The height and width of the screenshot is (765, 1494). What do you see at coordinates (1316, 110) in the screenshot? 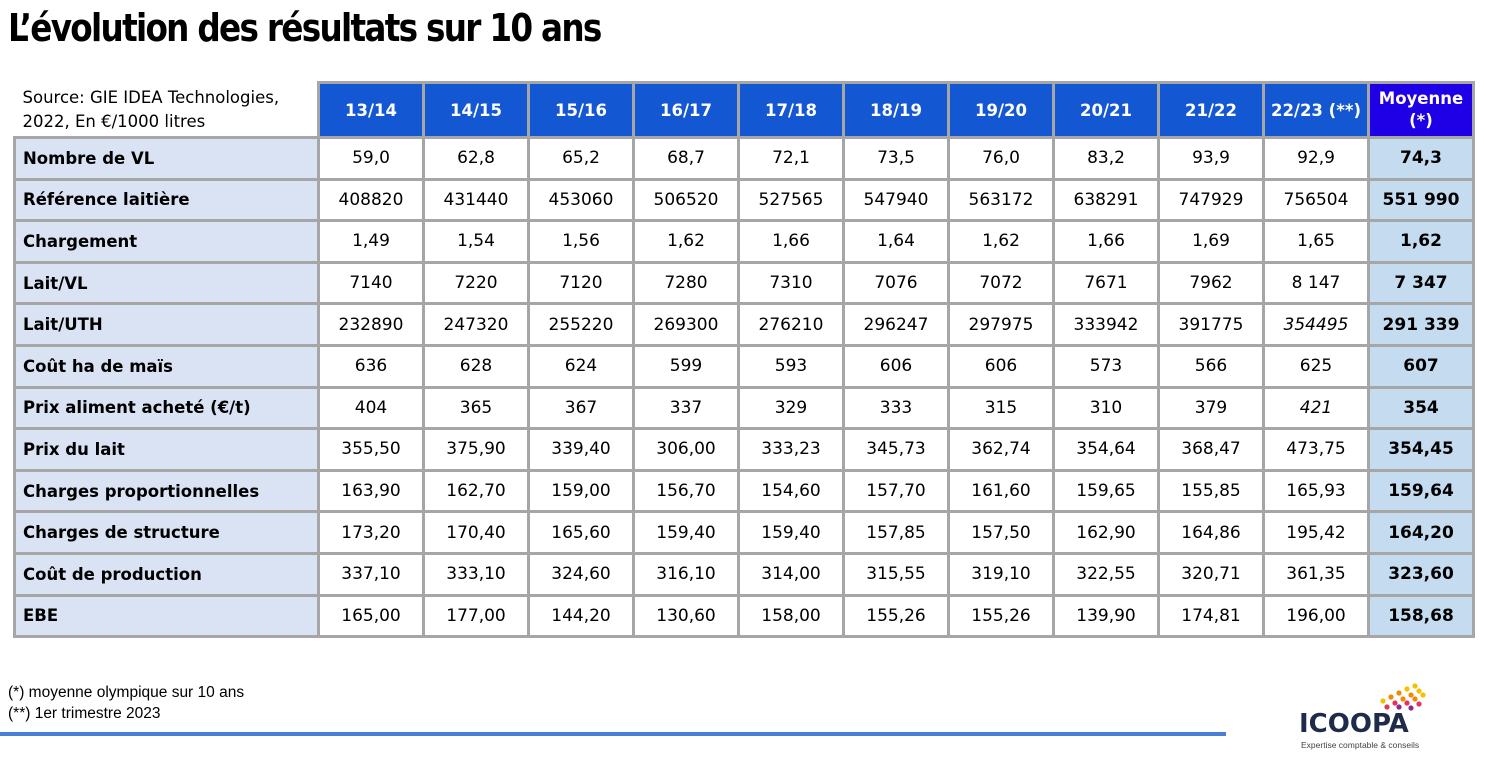
I see `year-header: 22/23 (**)` at bounding box center [1316, 110].